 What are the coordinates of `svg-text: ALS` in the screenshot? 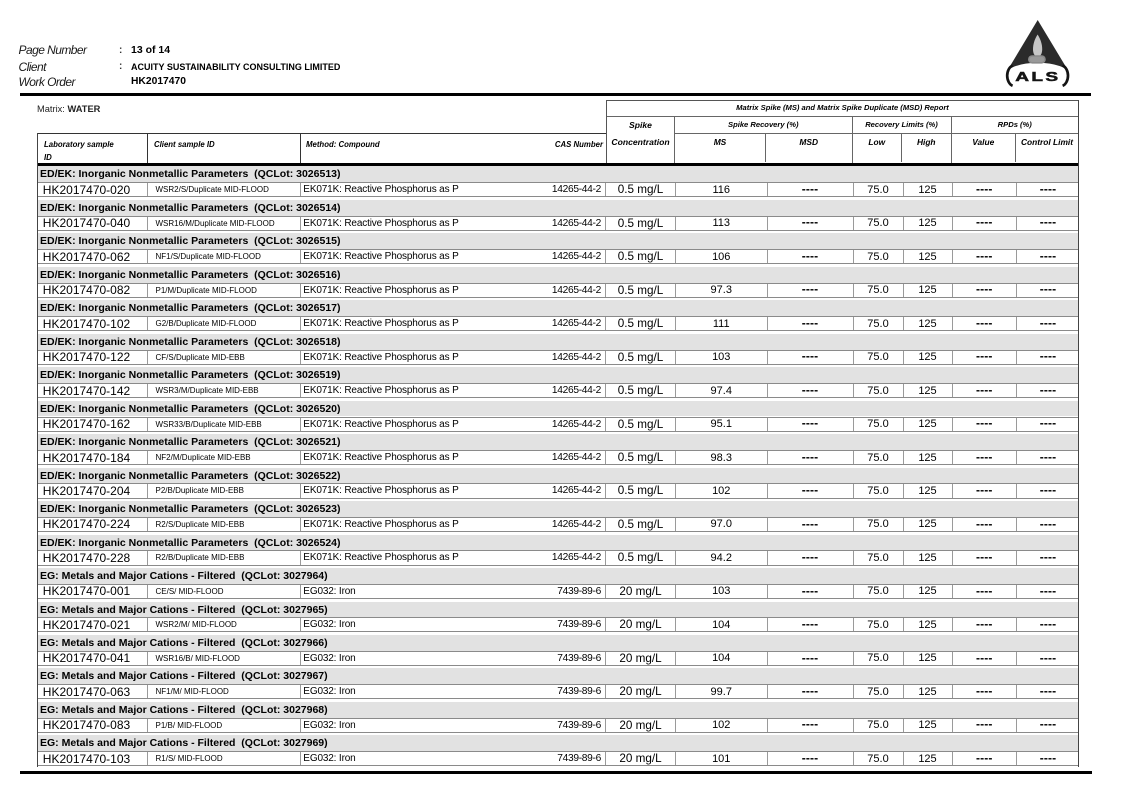 It's located at (1037, 77).